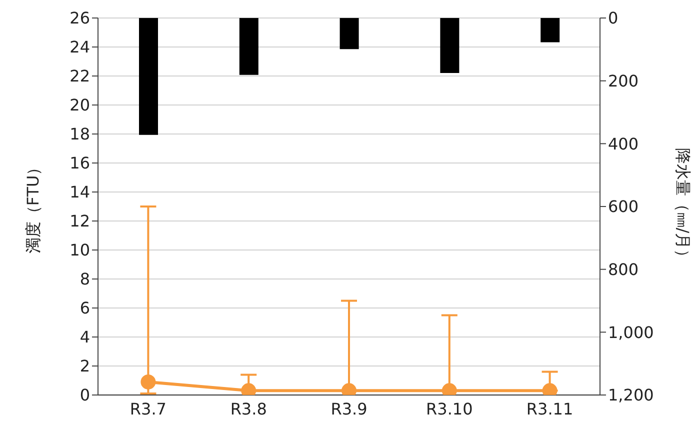 The width and height of the screenshot is (693, 440). What do you see at coordinates (33, 206) in the screenshot?
I see `y-axis-title: 濁度（FTU）` at bounding box center [33, 206].